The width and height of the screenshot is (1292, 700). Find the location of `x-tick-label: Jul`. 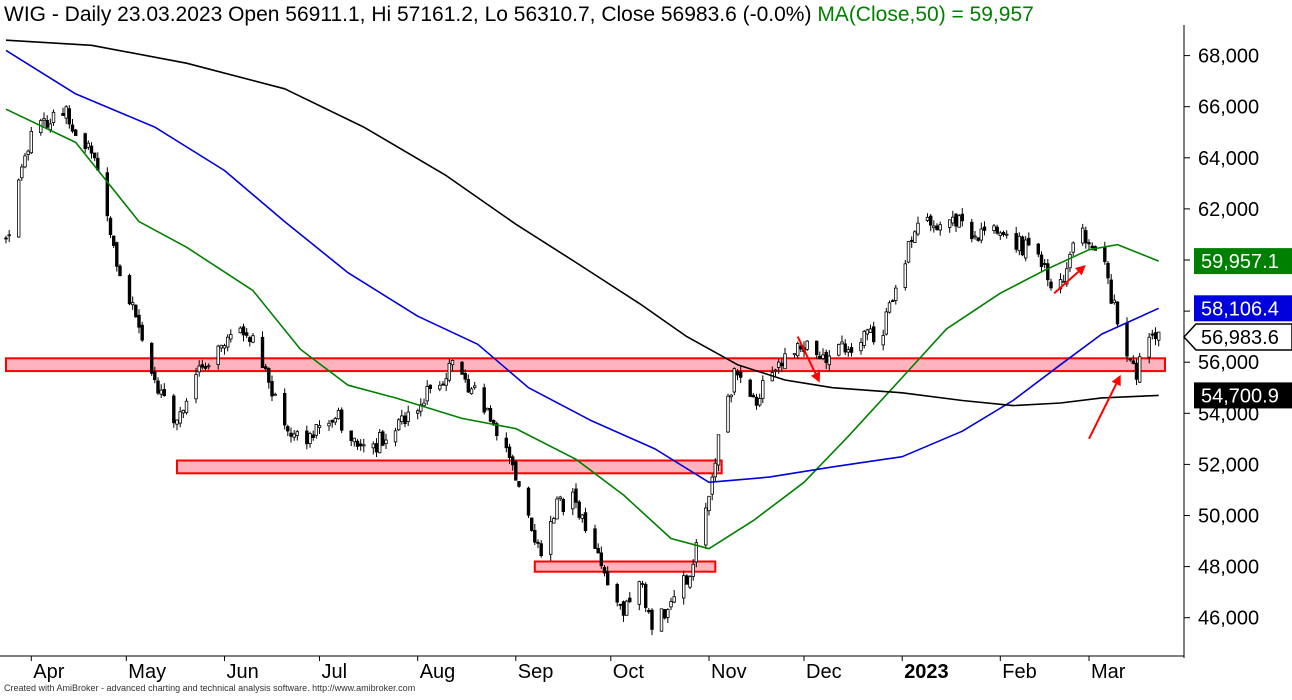

x-tick-label: Jul is located at coordinates (335, 672).